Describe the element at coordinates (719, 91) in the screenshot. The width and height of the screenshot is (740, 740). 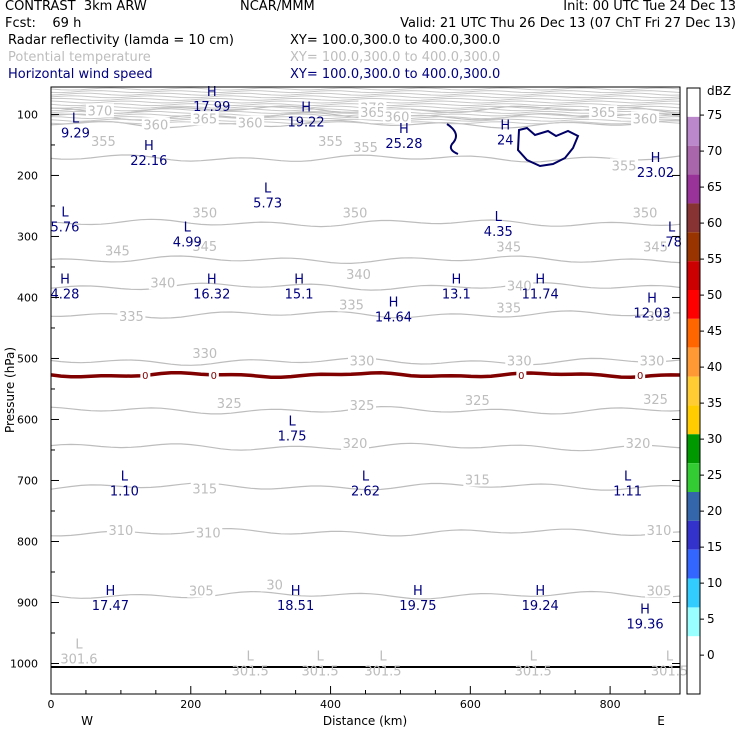
I see `colorbar-title: dBZ` at that location.